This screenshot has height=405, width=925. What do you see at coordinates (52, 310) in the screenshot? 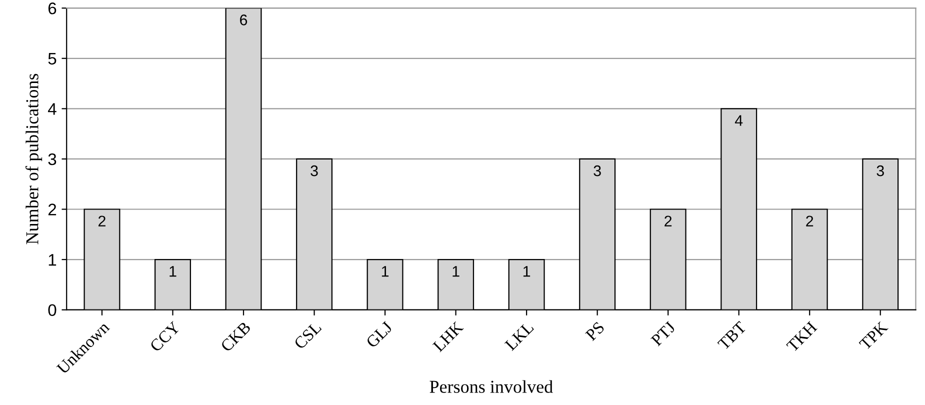
I see `y-tick-label: 0` at bounding box center [52, 310].